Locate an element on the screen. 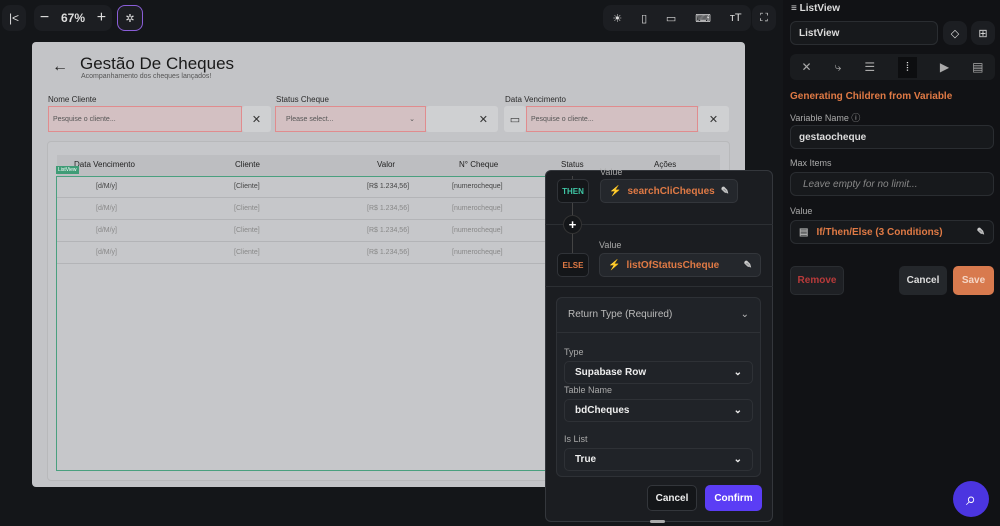  filter-label: Nome Cliente is located at coordinates (72, 99).